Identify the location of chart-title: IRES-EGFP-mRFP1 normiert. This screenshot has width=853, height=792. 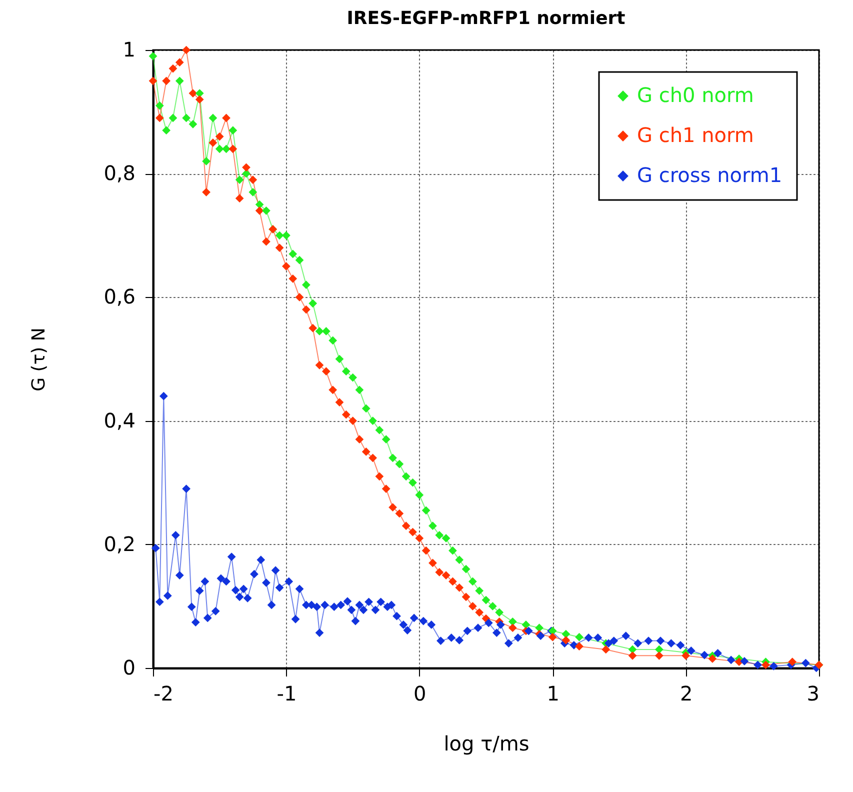
(486, 18).